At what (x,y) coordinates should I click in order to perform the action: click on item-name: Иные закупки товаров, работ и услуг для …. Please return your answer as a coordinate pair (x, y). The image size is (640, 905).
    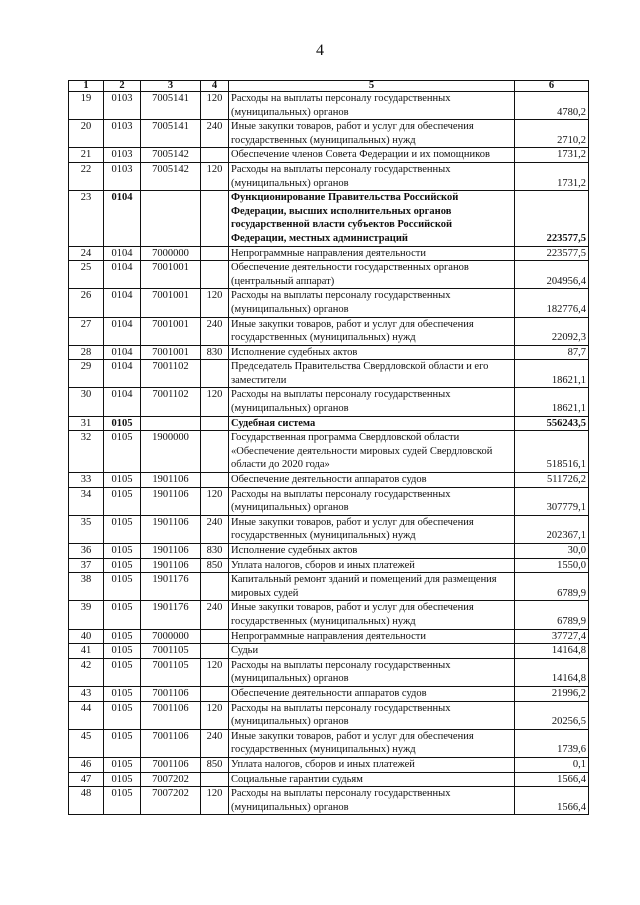
    Looking at the image, I should click on (371, 743).